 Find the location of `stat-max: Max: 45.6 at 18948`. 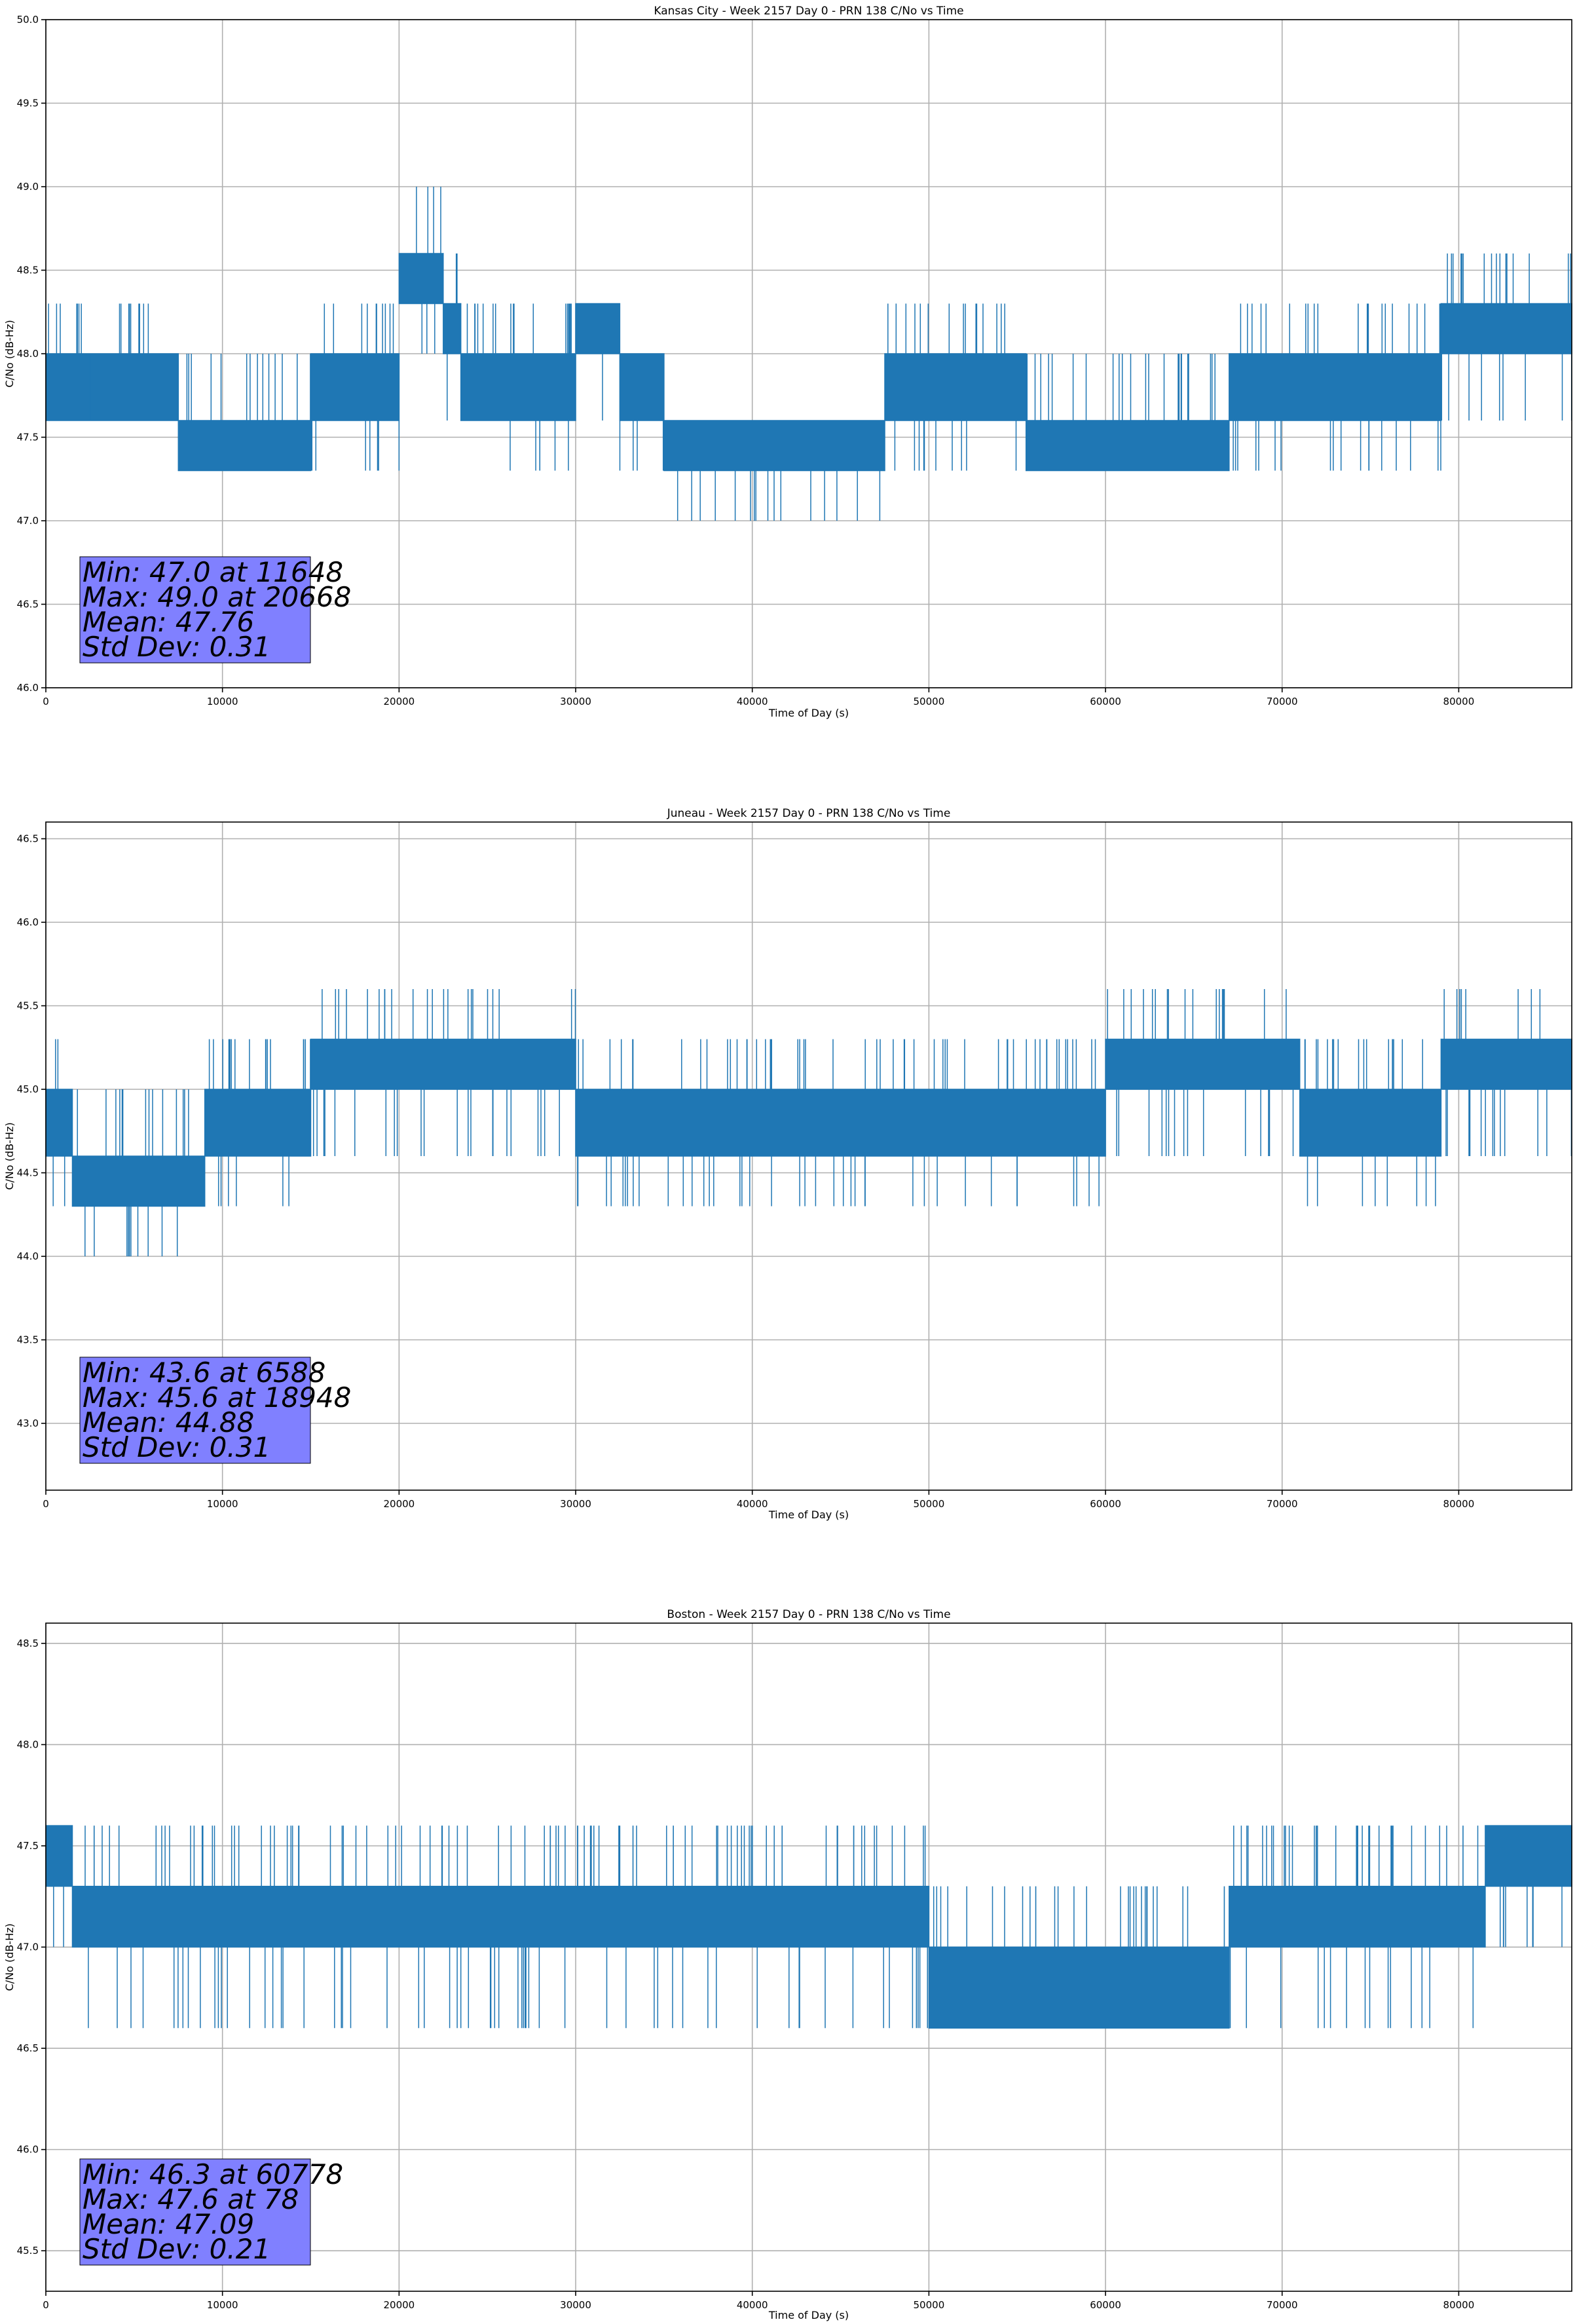

stat-max: Max: 45.6 at 18948 is located at coordinates (217, 1397).